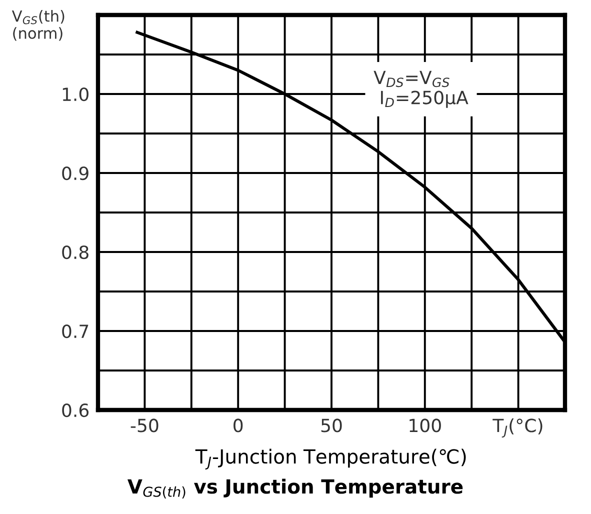  Describe the element at coordinates (75, 252) in the screenshot. I see `y-tick-label: 0.8` at that location.